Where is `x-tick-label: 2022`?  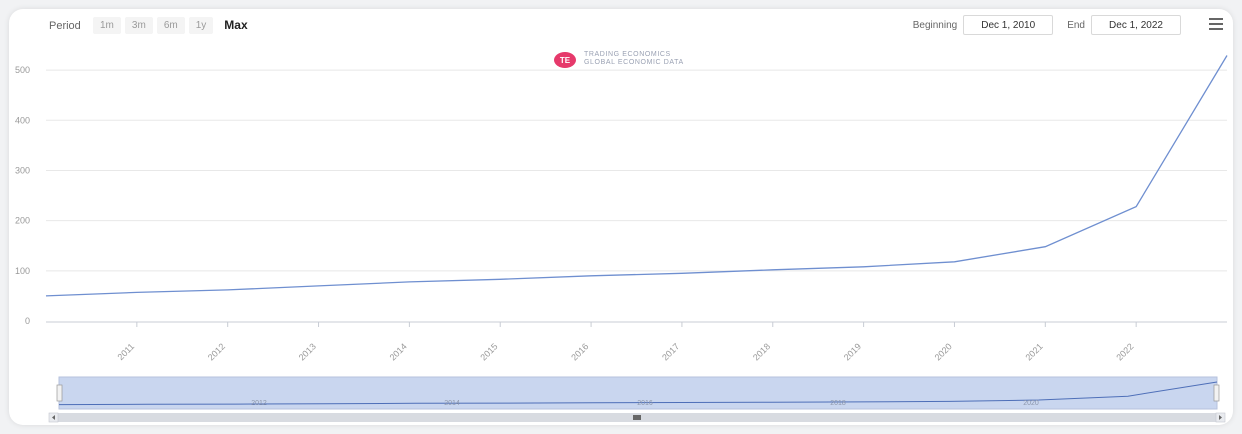
x-tick-label: 2022 is located at coordinates (1124, 351).